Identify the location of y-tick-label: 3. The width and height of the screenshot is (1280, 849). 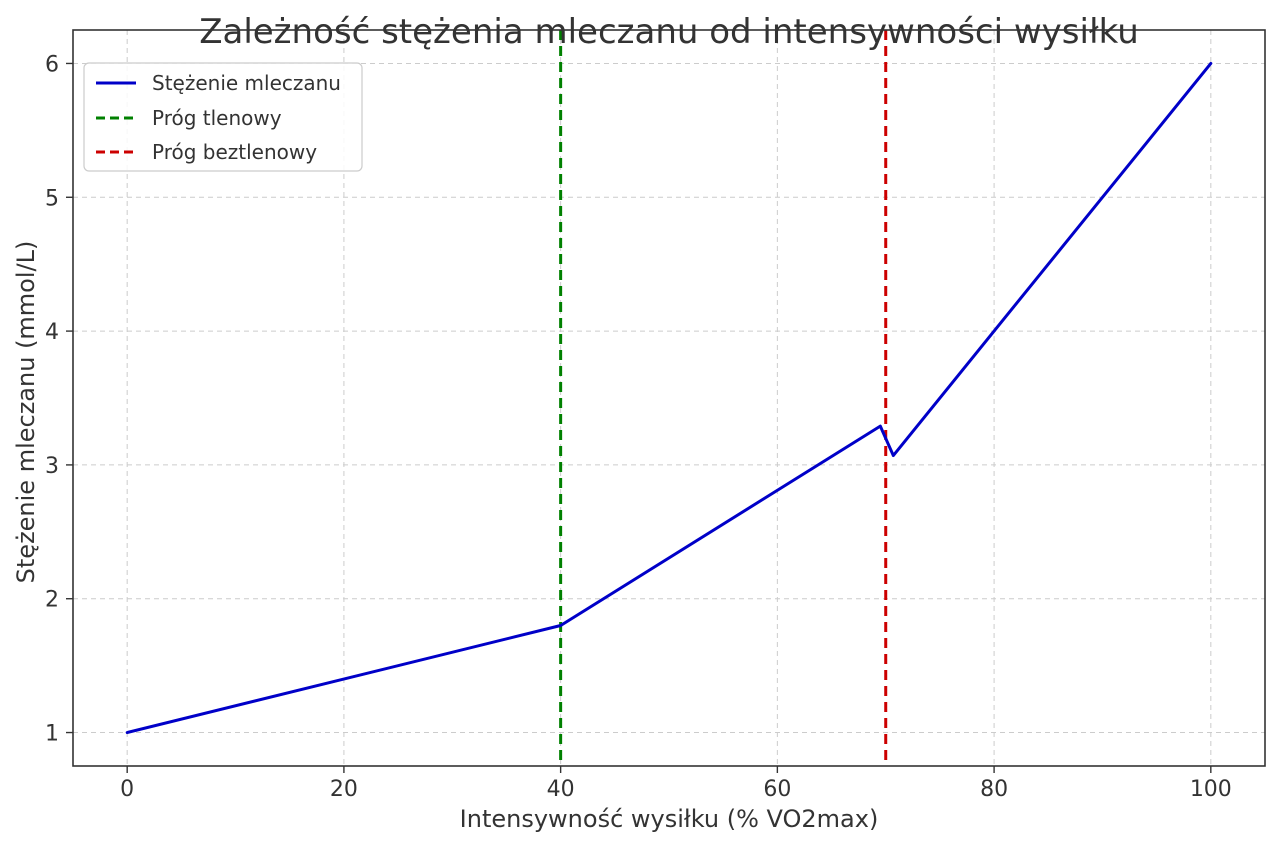
(52, 466).